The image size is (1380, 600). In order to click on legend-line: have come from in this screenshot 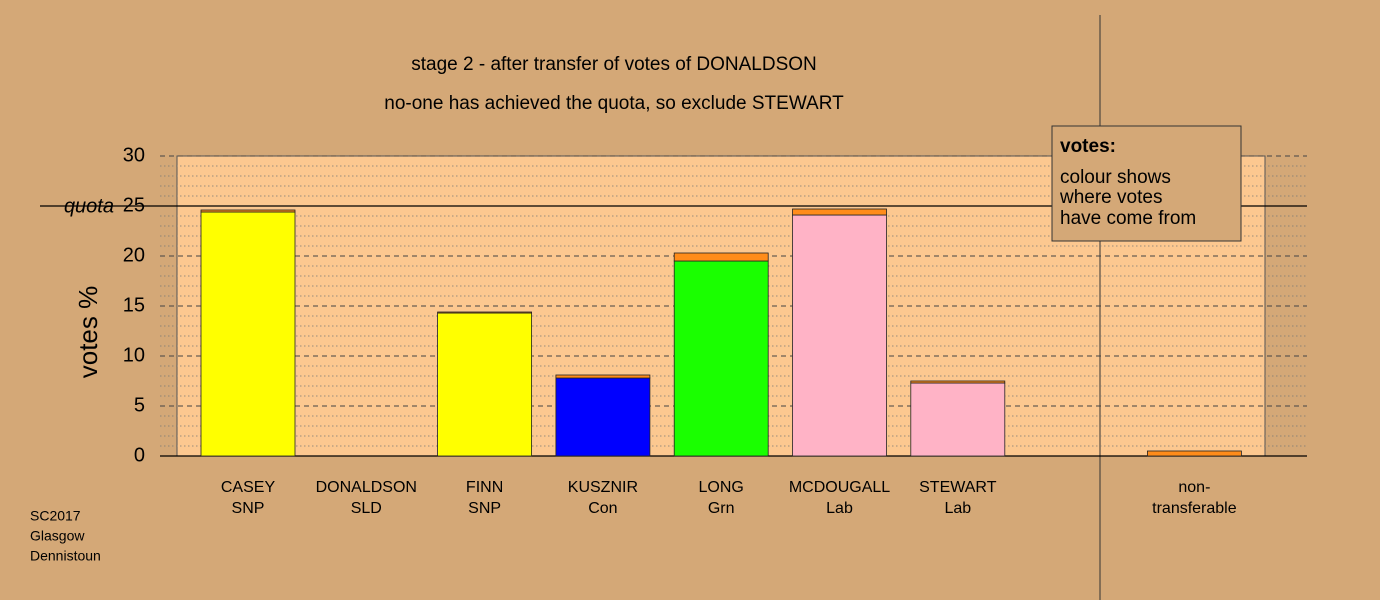, I will do `click(1128, 218)`.